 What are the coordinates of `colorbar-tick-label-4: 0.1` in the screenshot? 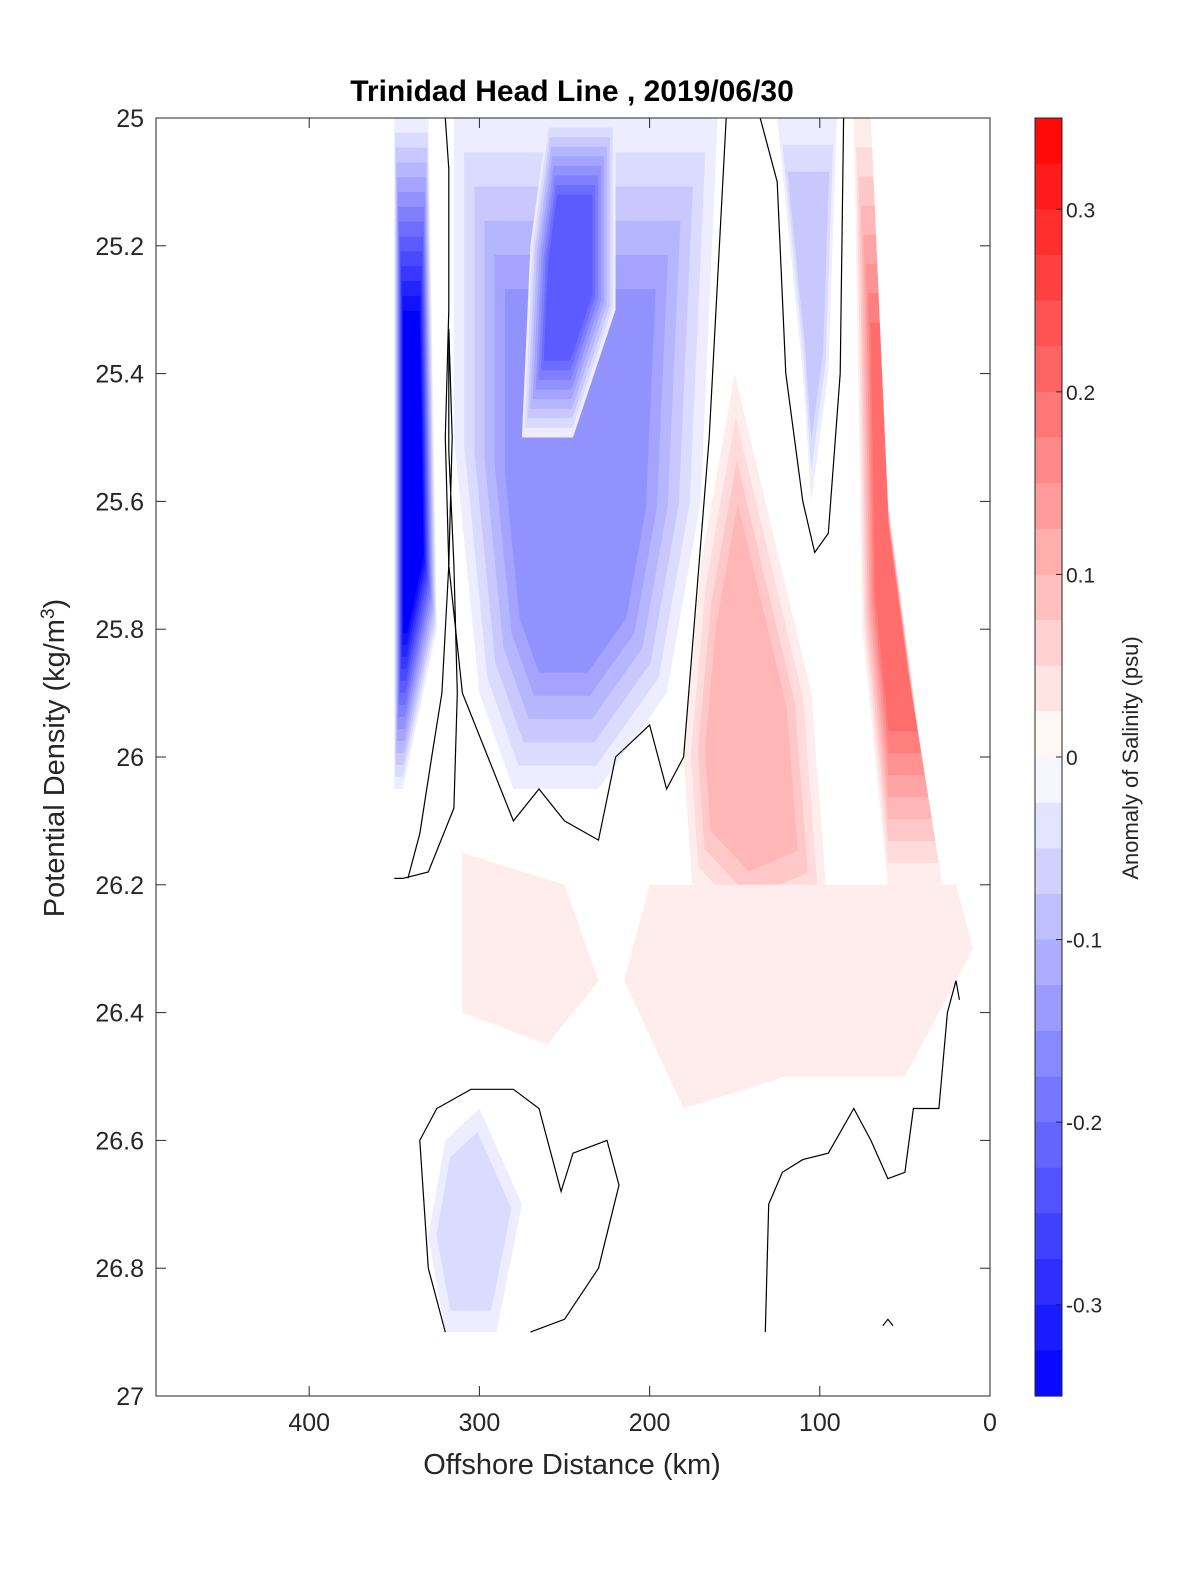 It's located at (1080, 575).